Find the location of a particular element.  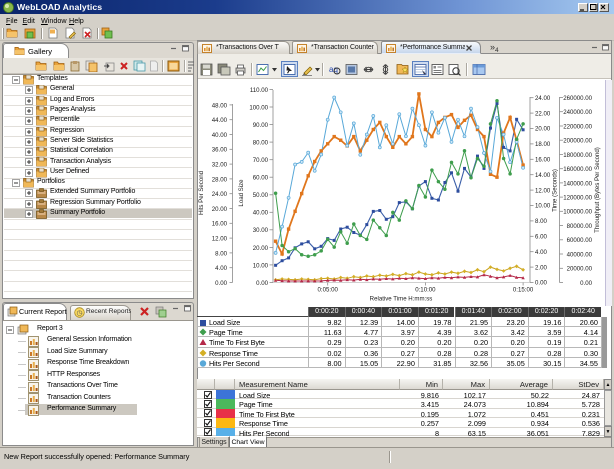

svg-text: 60.00 is located at coordinates (261, 178).